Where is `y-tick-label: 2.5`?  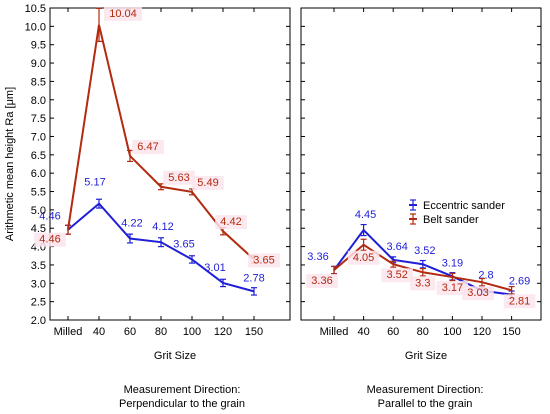
y-tick-label: 2.5 is located at coordinates (38, 303).